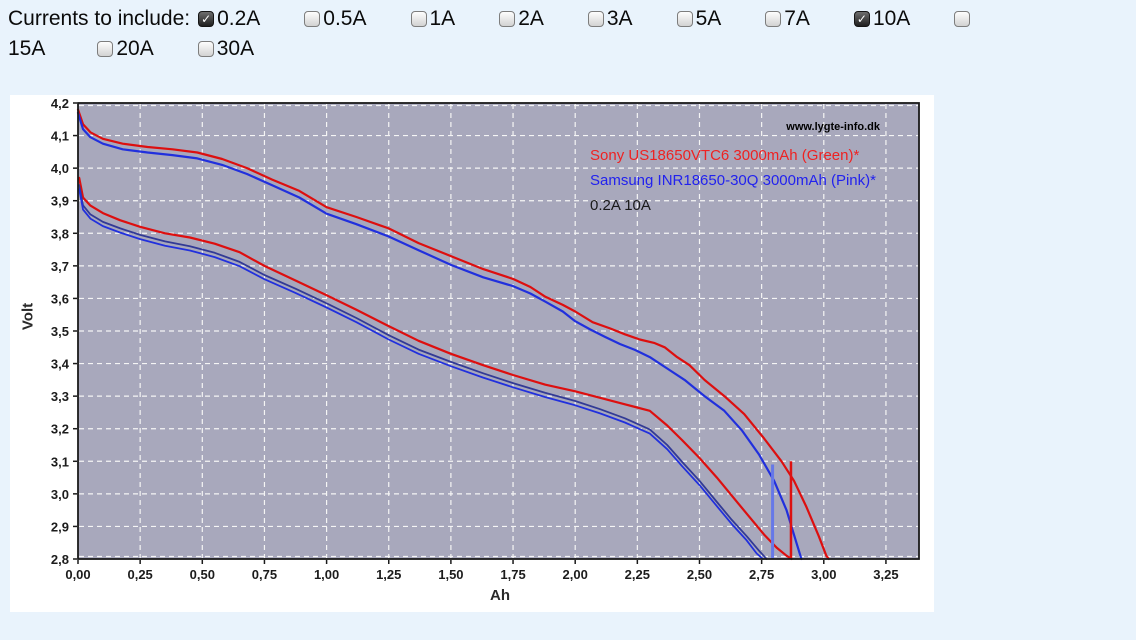 The image size is (1136, 640). Describe the element at coordinates (708, 18) in the screenshot. I see `checkbox-label: 5A` at that location.